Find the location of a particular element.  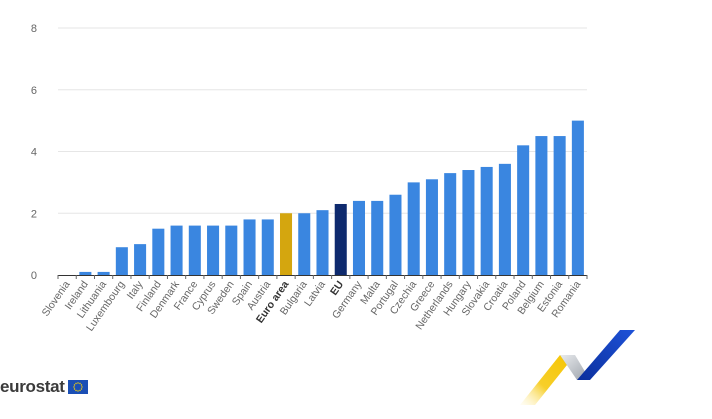

bar-poland is located at coordinates (523, 210).